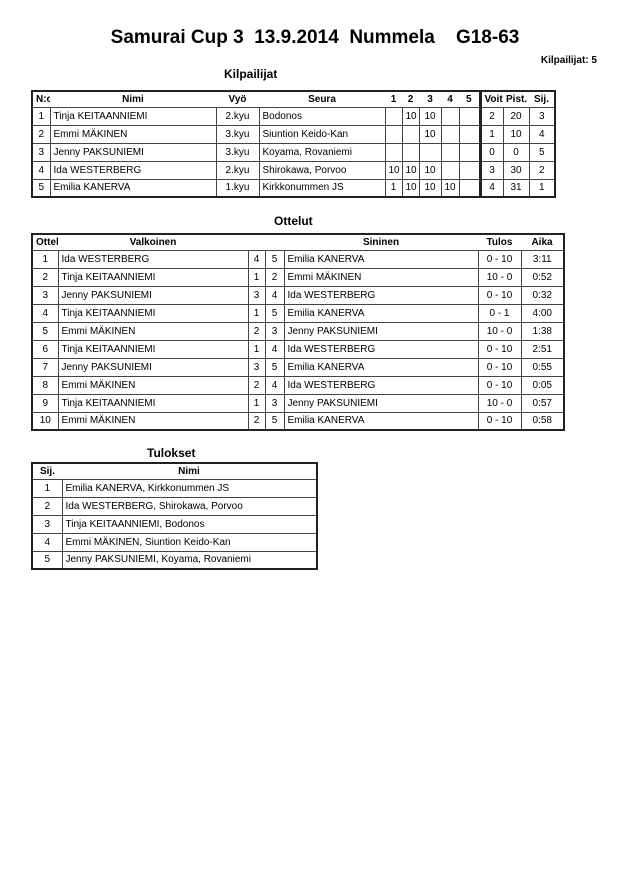 The height and width of the screenshot is (891, 630). What do you see at coordinates (47, 471) in the screenshot?
I see `column-header: Sij.` at bounding box center [47, 471].